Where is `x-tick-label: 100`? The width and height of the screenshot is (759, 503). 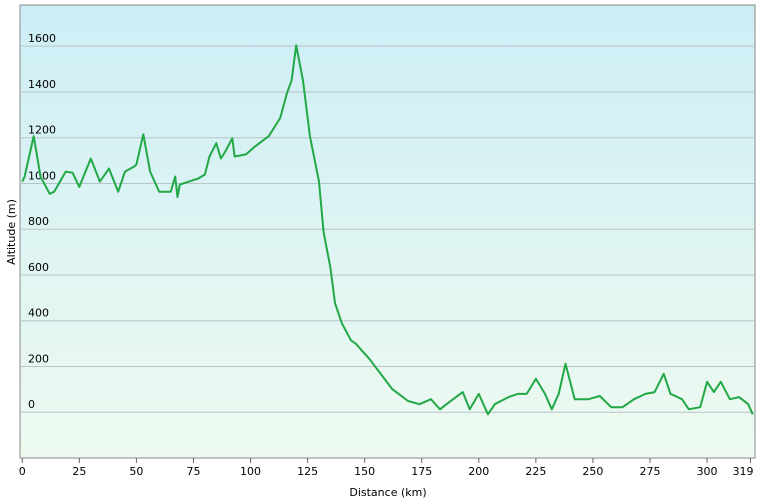
x-tick-label: 100 is located at coordinates (250, 471).